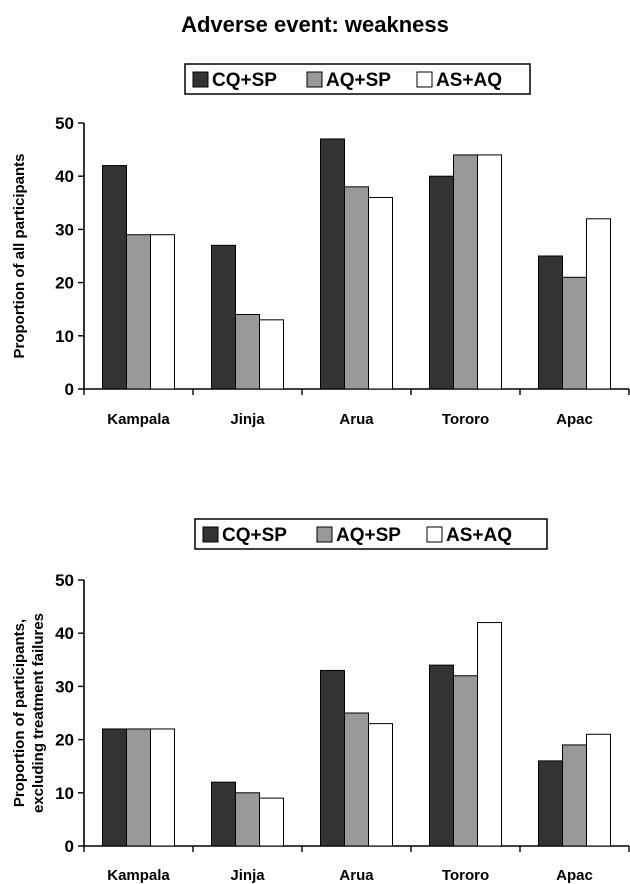  Describe the element at coordinates (19, 713) in the screenshot. I see `y-axis-label: Proportion of participants,` at that location.